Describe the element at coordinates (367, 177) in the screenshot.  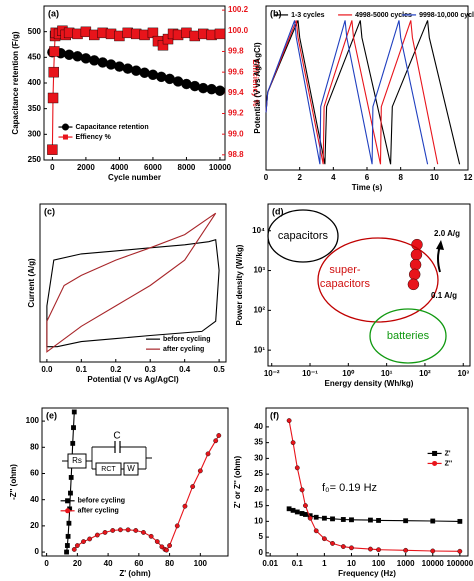
I see `x-tick-label: 6` at that location.